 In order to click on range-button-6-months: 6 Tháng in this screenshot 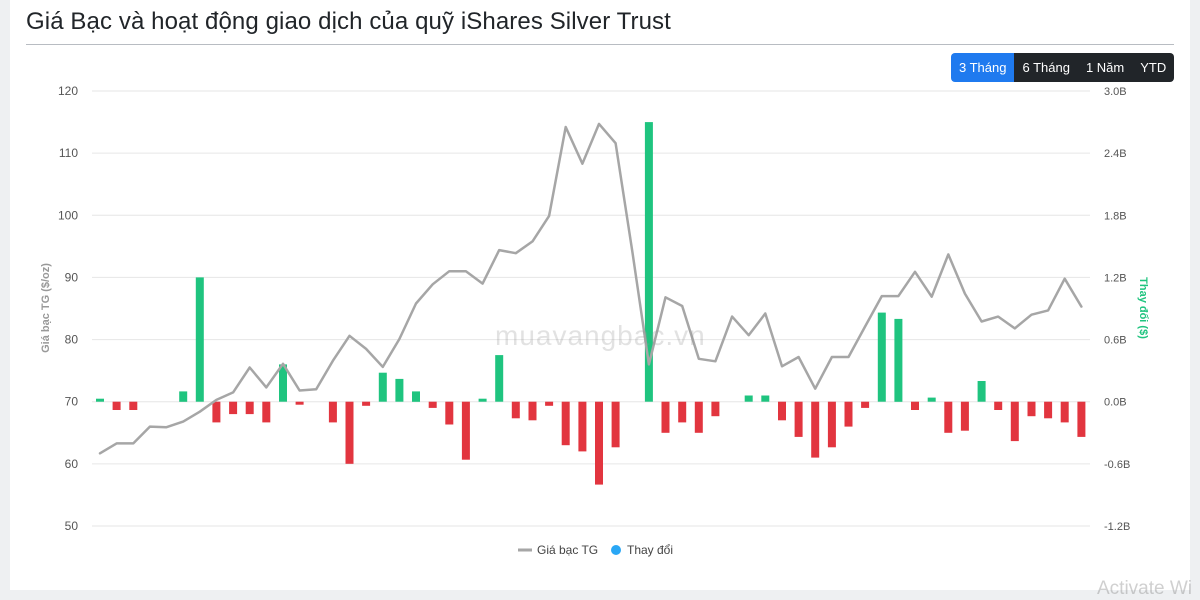, I will do `click(1046, 67)`.